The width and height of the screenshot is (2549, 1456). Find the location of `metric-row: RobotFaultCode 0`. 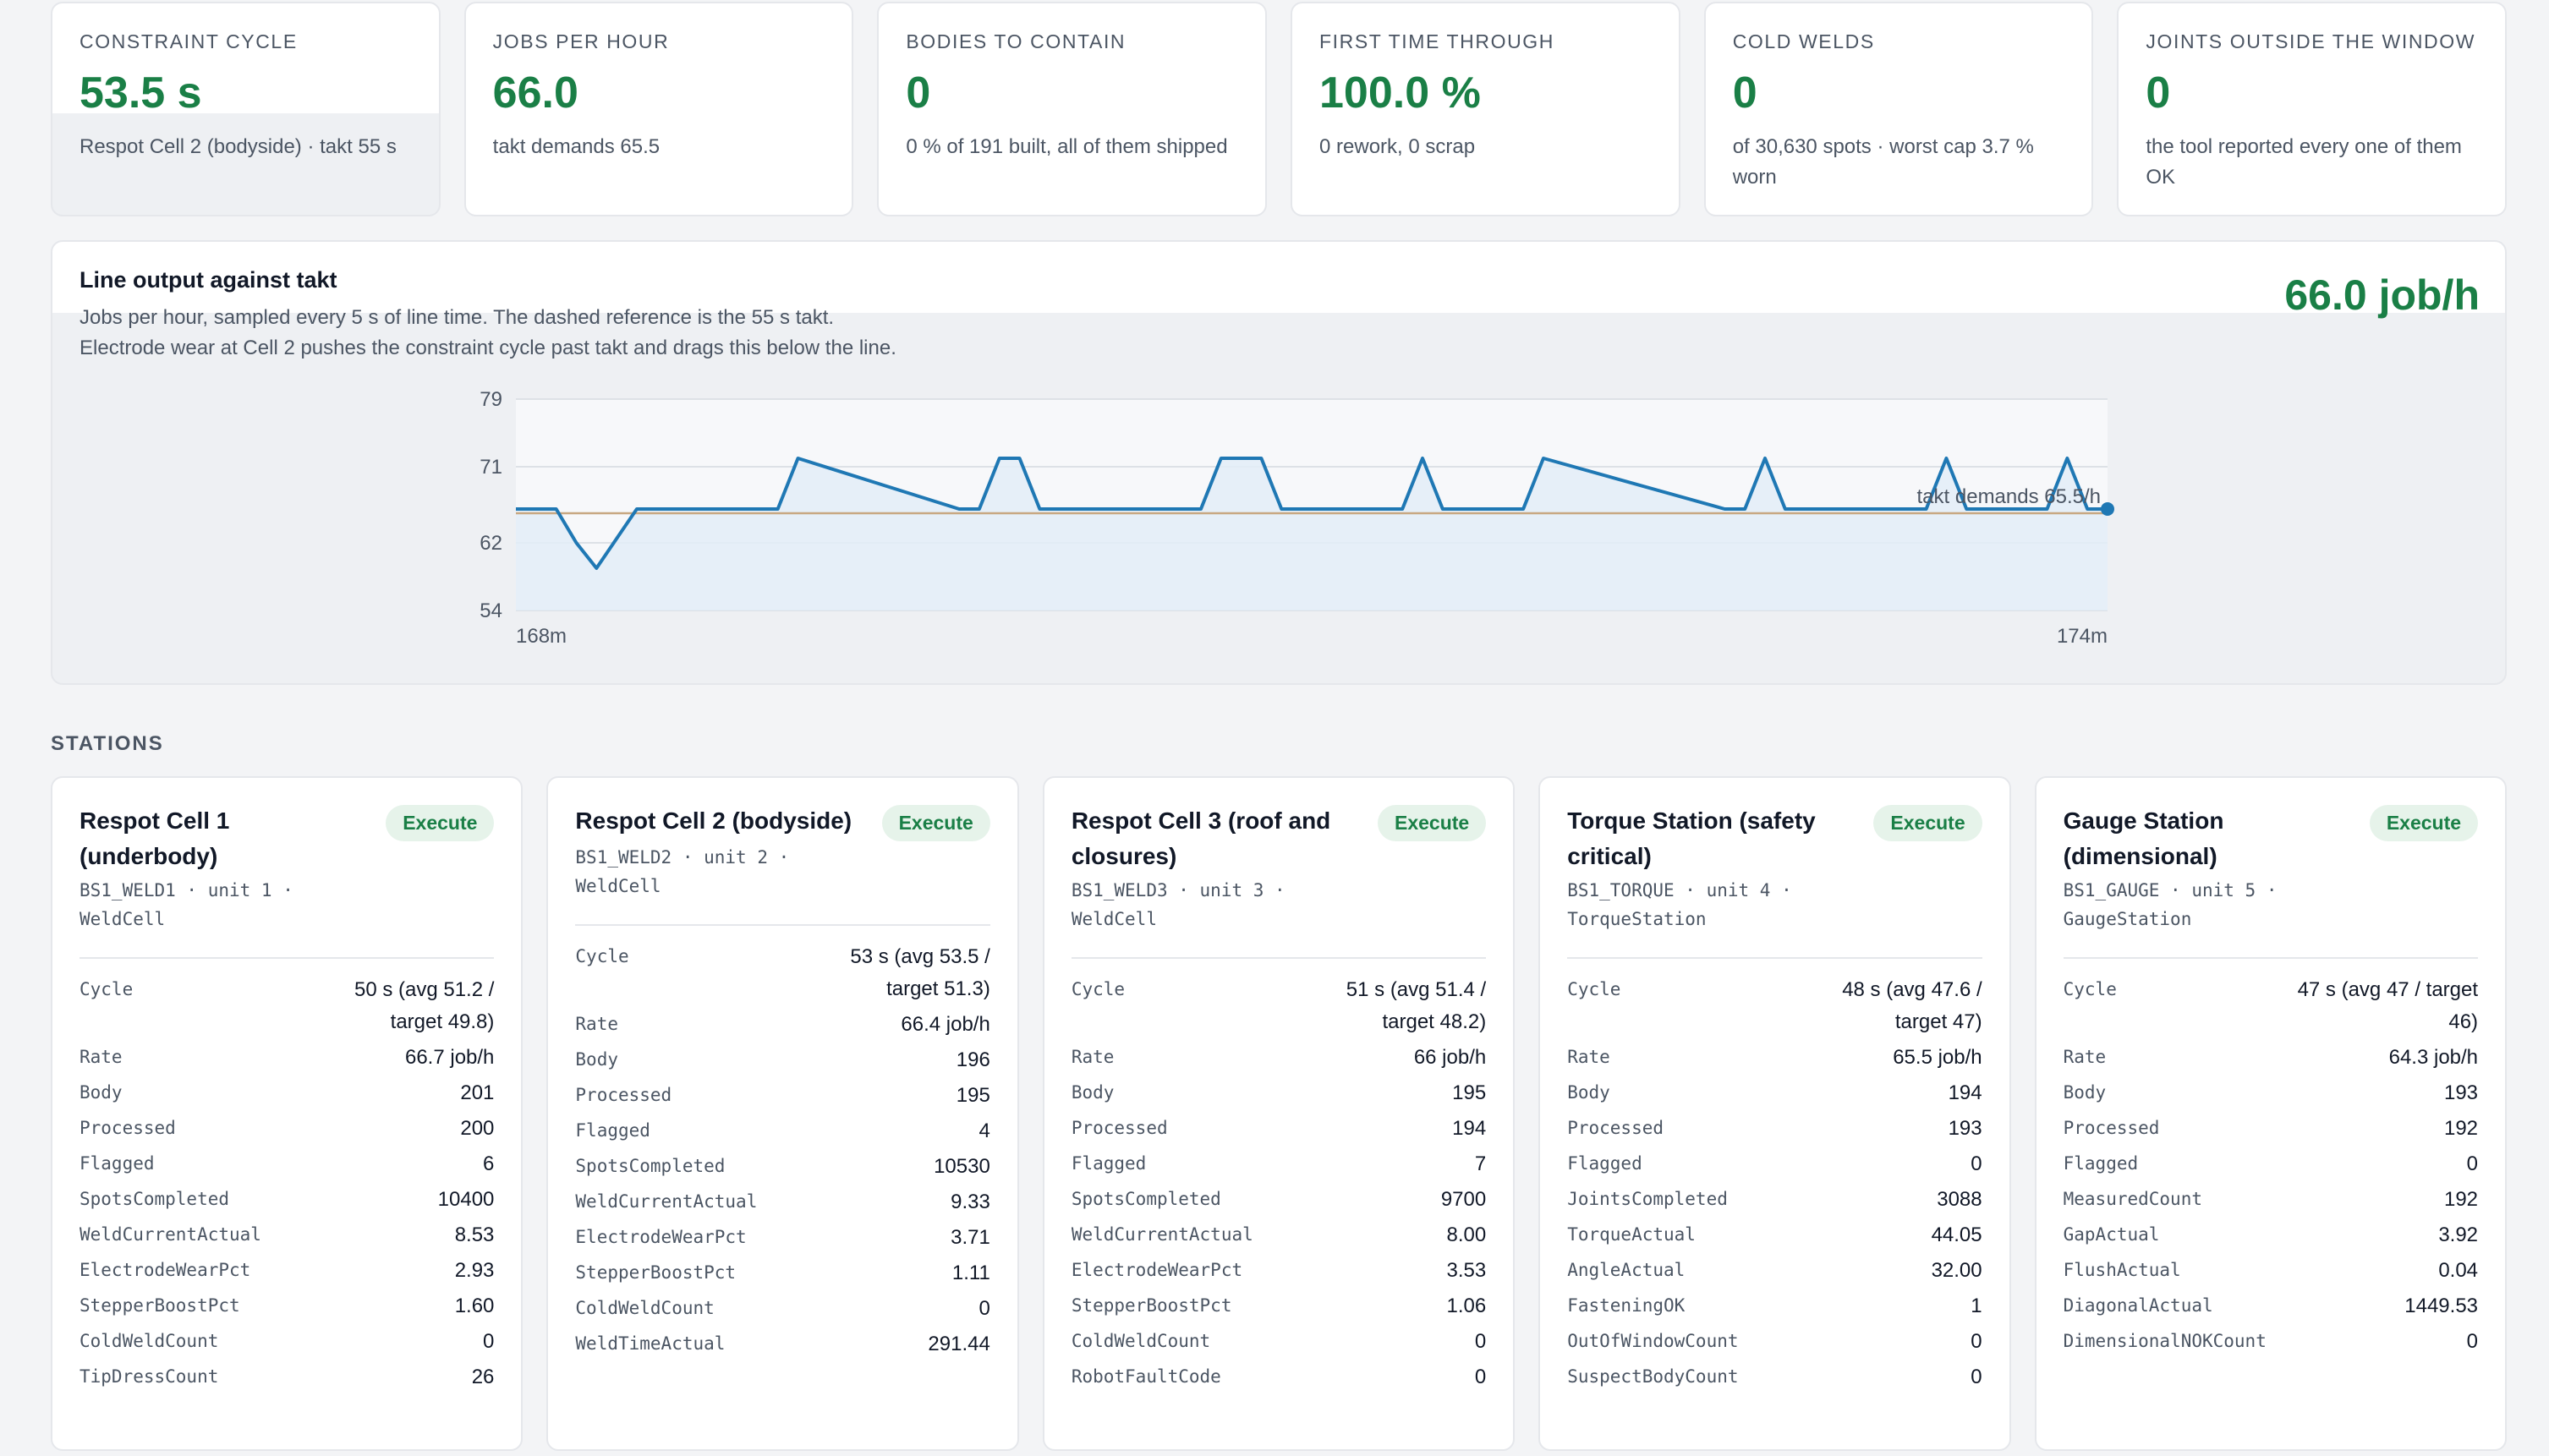

metric-row: RobotFaultCode 0 is located at coordinates (1279, 1377).